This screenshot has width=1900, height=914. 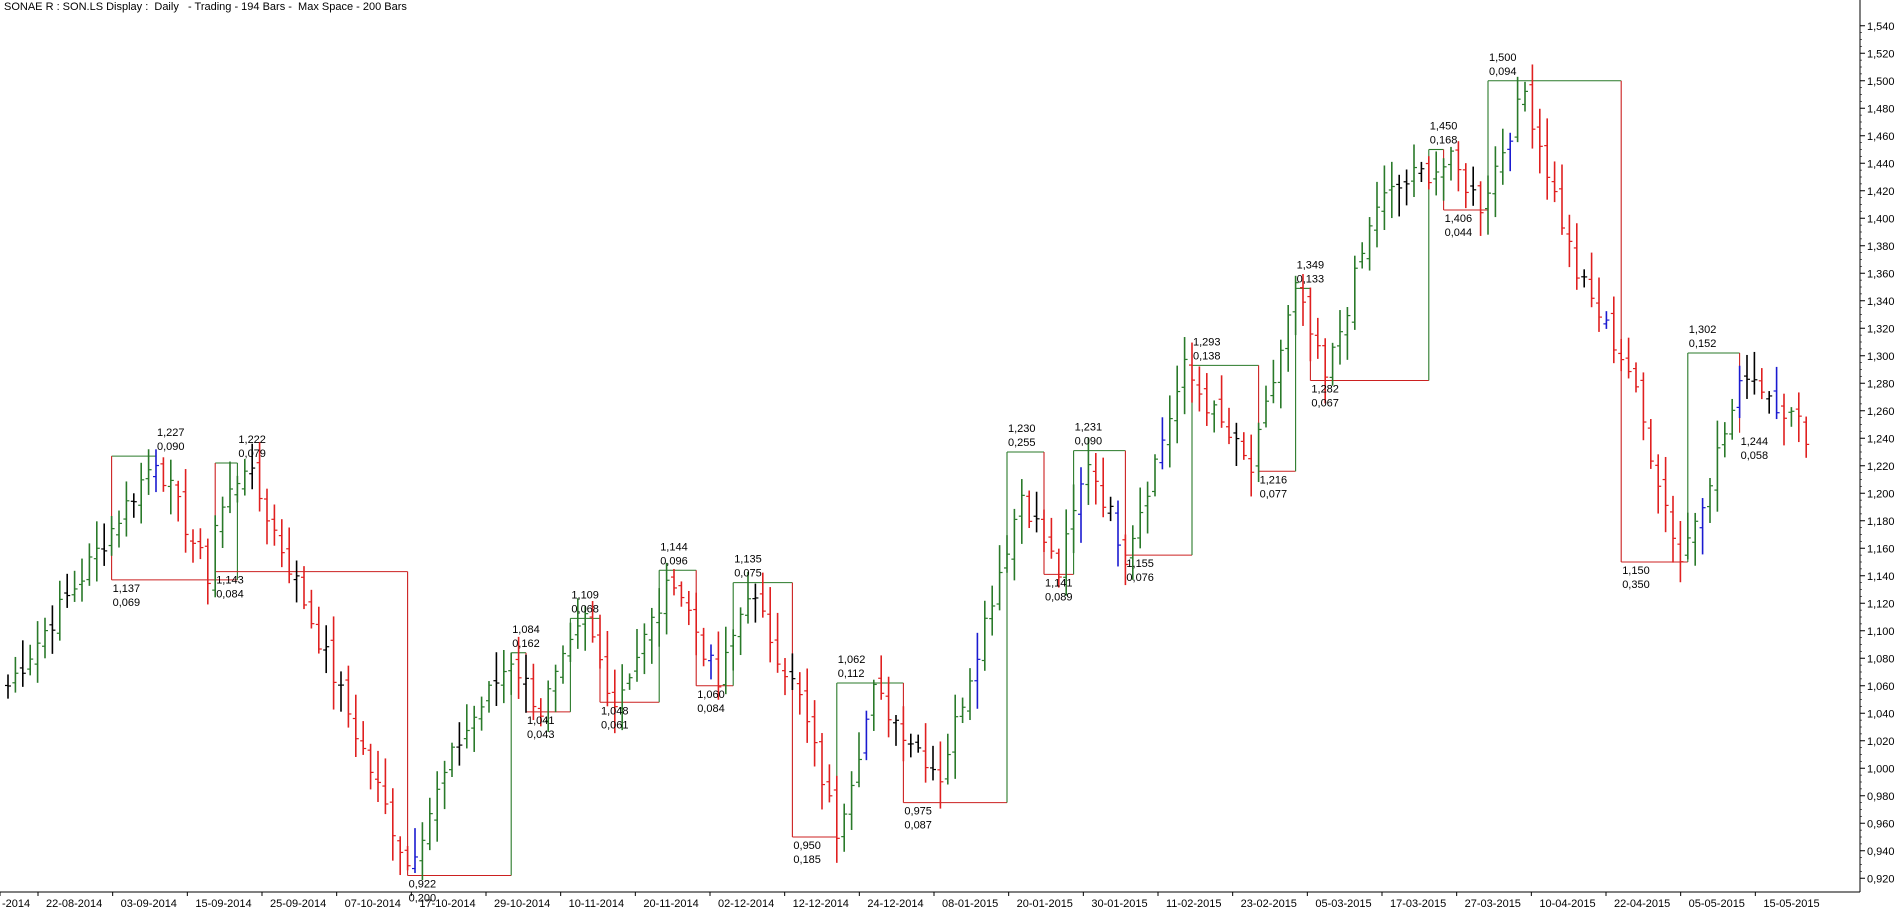 I want to click on y-tick-label: 1,180, so click(x=1881, y=522).